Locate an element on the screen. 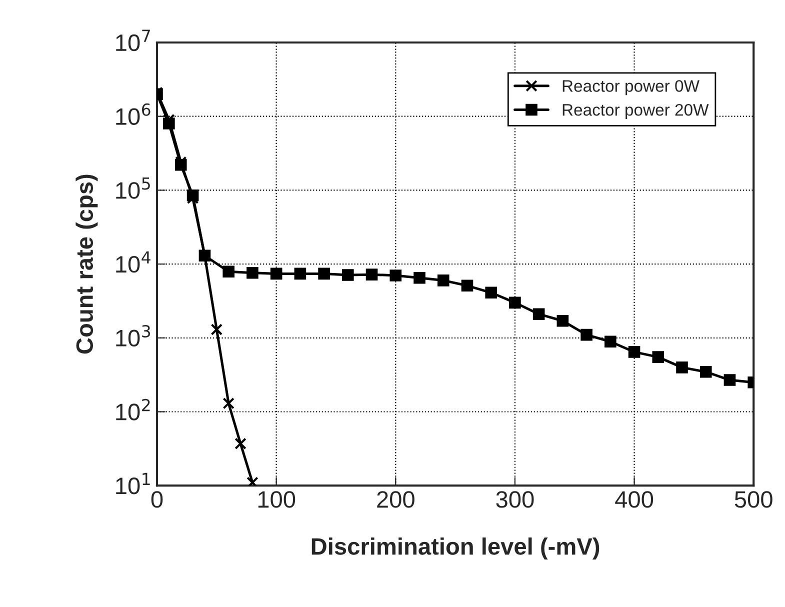 Image resolution: width=785 pixels, height=607 pixels. x-tick-label: 100 is located at coordinates (277, 499).